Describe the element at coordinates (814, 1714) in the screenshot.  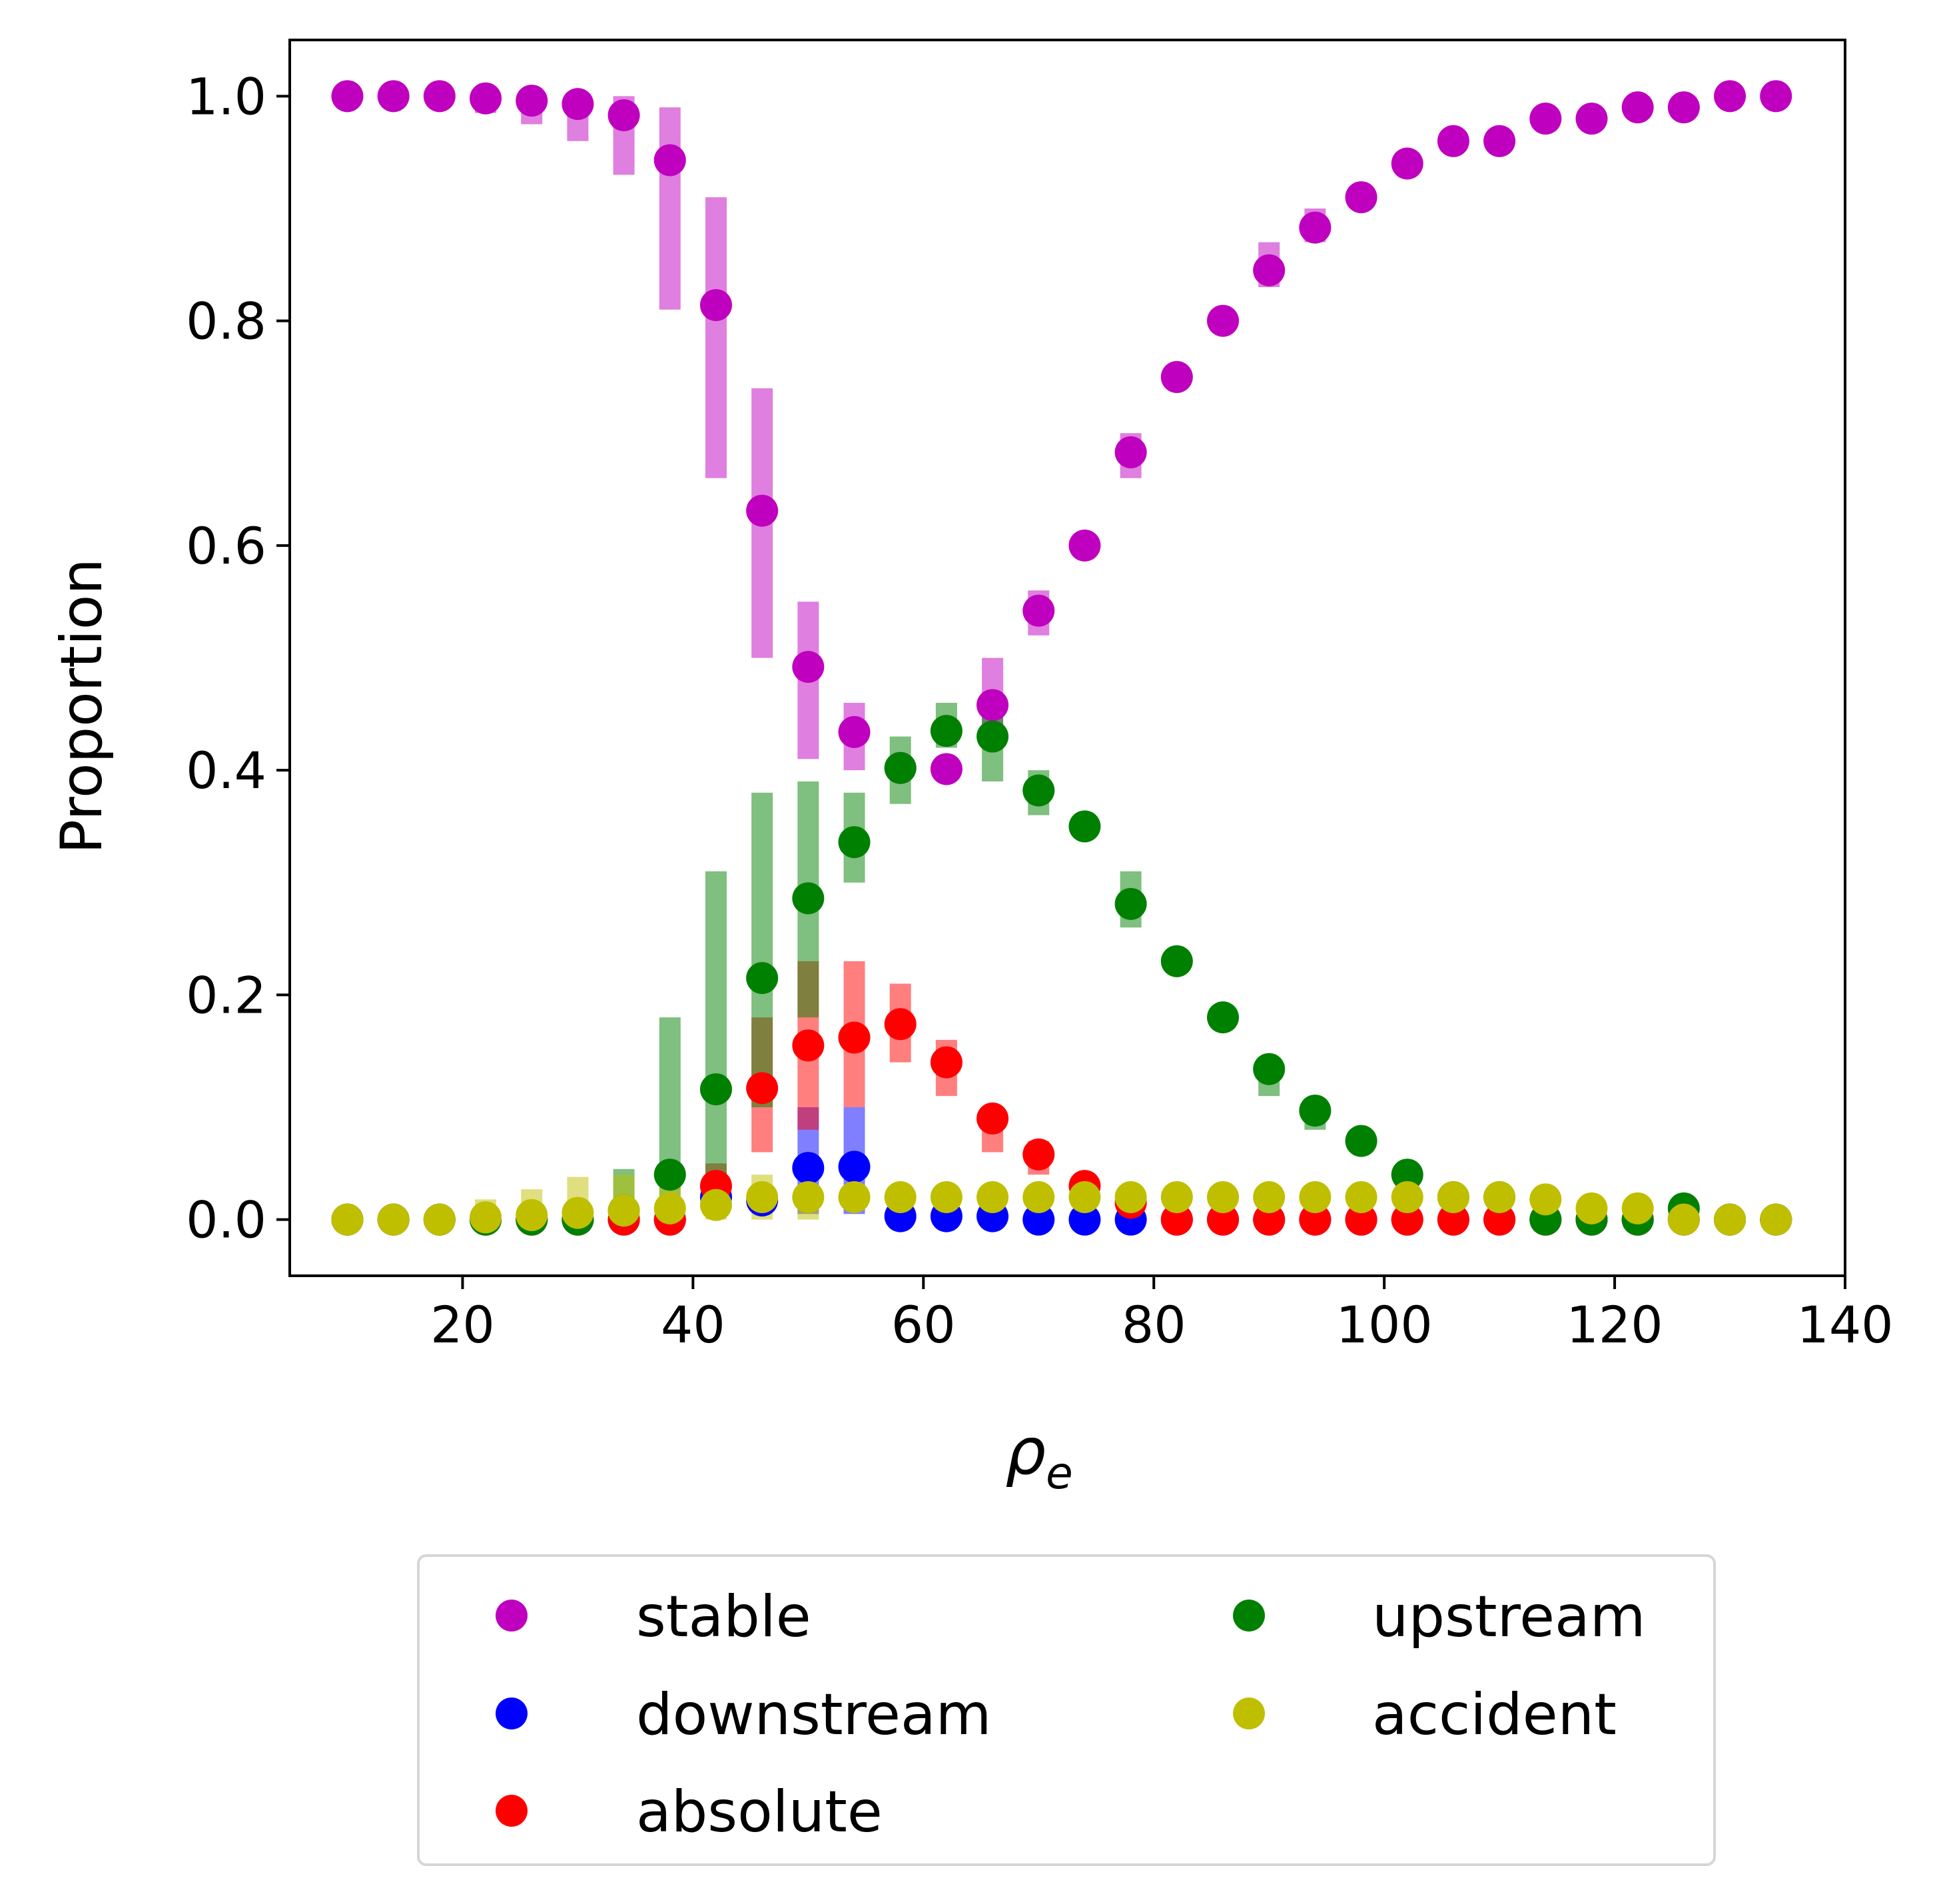
I see `legend-label-downstream: downstream` at that location.